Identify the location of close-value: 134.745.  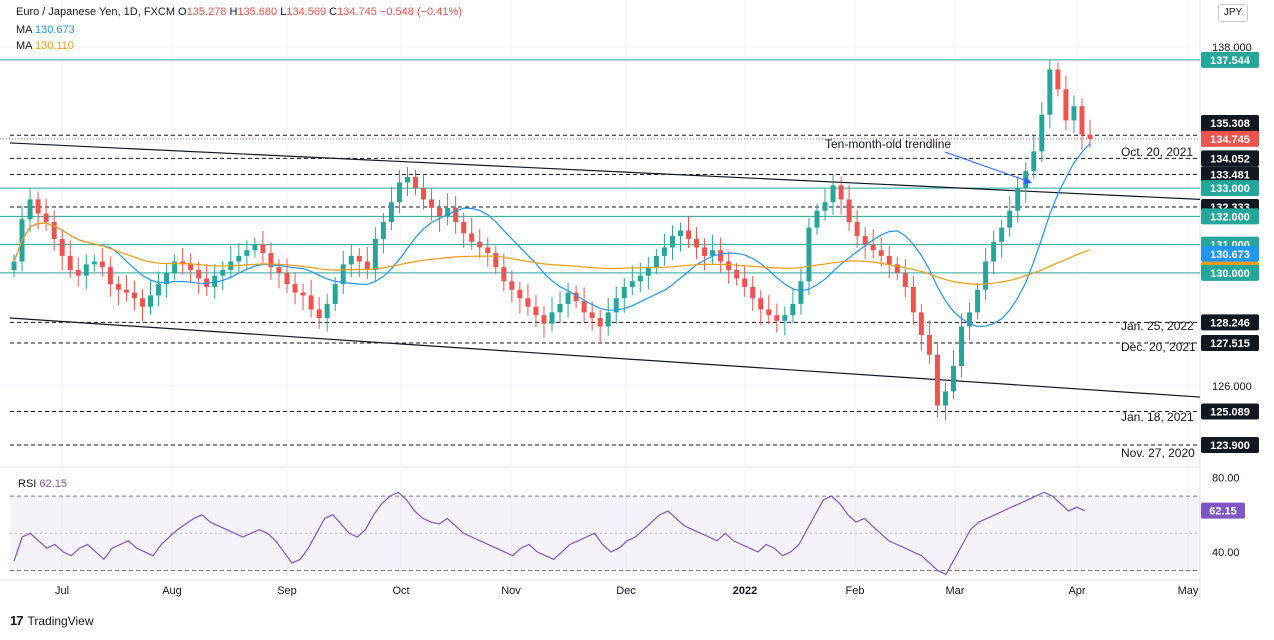
(357, 12).